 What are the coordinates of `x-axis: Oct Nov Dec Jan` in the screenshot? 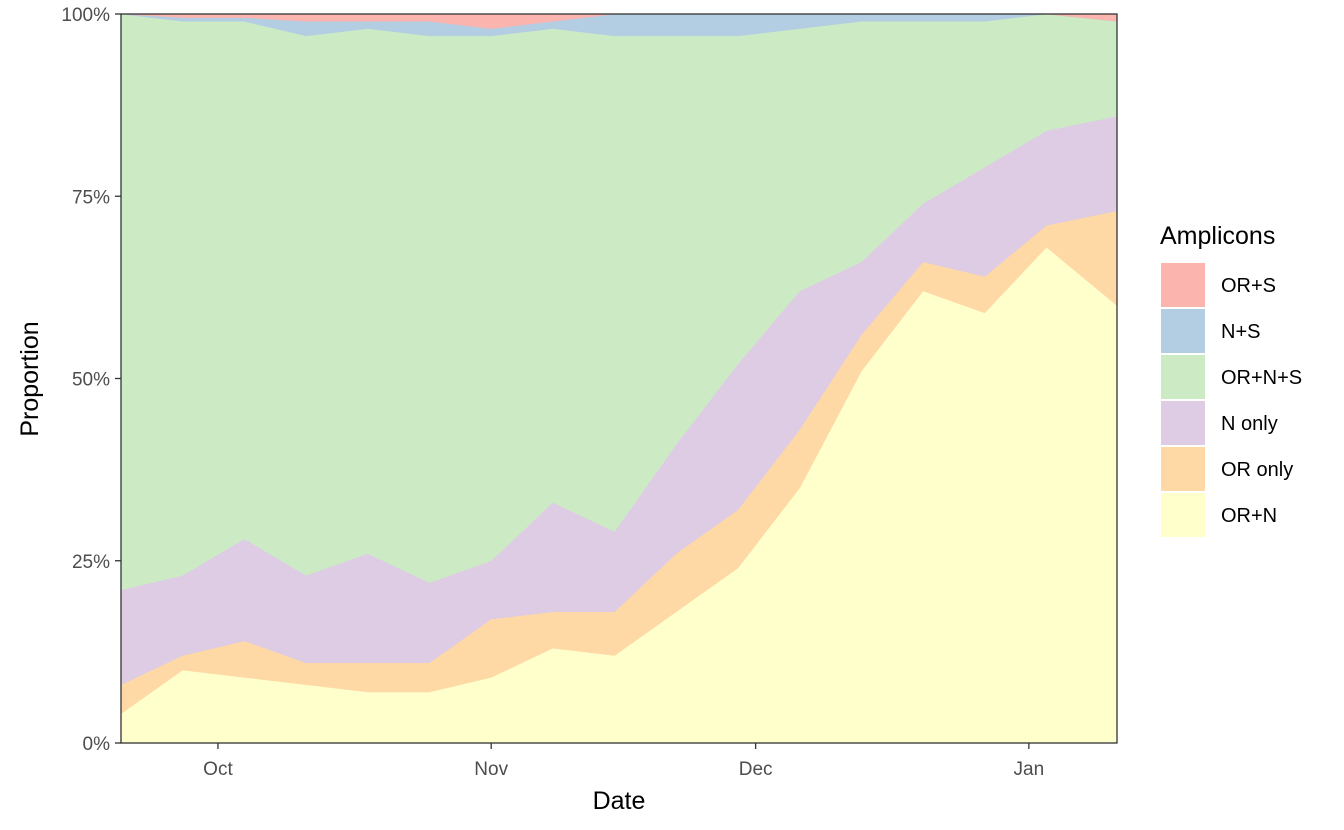 It's located at (623, 761).